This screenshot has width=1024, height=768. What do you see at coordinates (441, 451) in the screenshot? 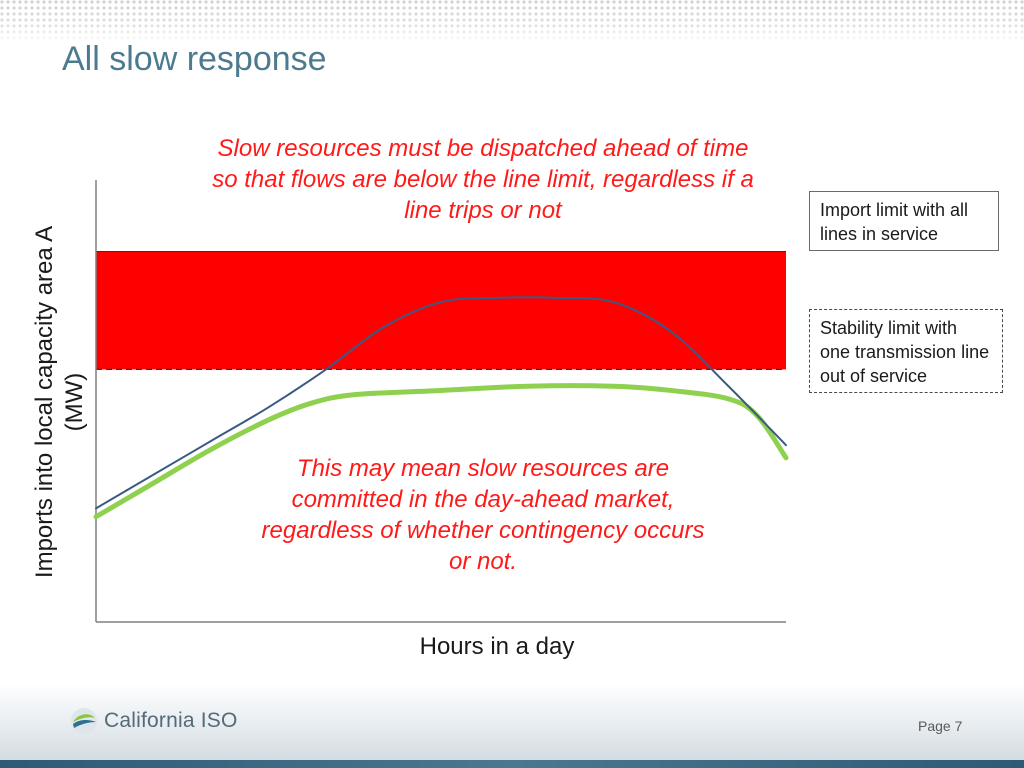
I see `series-green-line` at bounding box center [441, 451].